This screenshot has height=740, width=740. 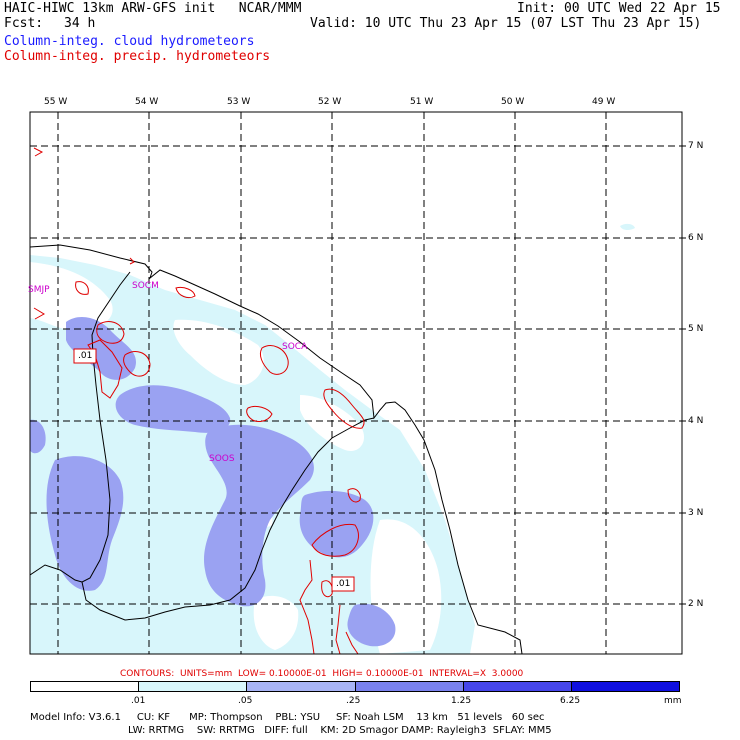 What do you see at coordinates (696, 146) in the screenshot?
I see `lat-label: 7 N` at bounding box center [696, 146].